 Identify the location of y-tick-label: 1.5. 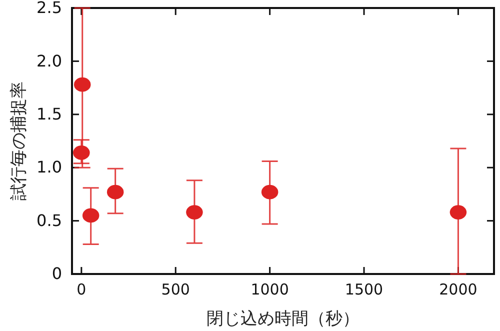
(49, 114).